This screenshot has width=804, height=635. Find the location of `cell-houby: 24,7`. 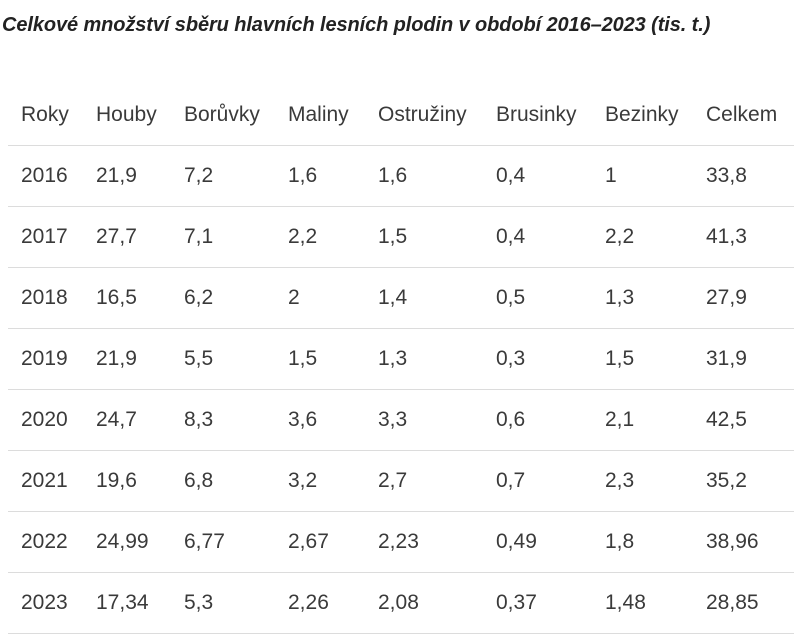

cell-houby: 24,7 is located at coordinates (127, 419).